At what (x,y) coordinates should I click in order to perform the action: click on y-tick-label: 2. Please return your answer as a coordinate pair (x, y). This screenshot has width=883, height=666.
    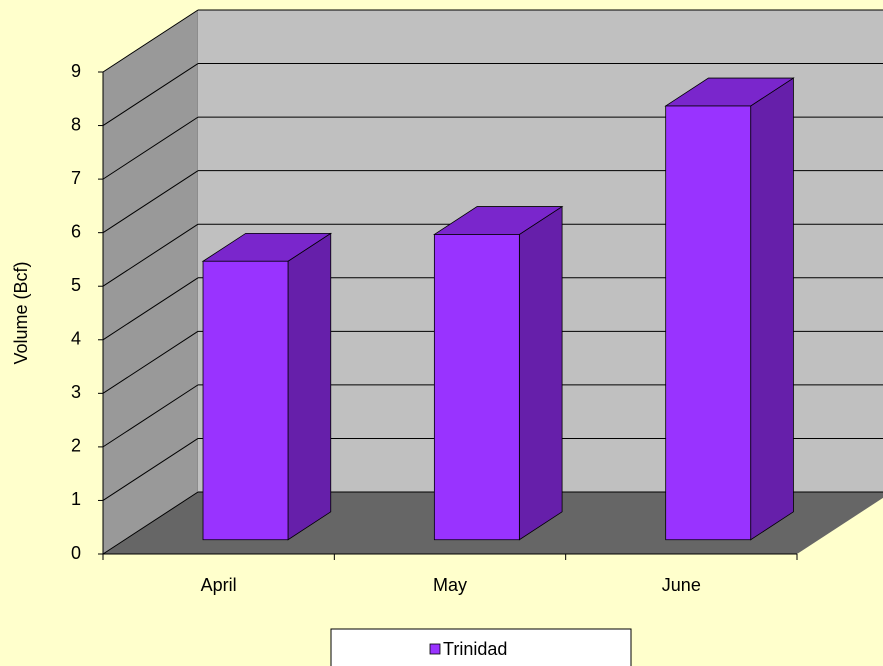
    Looking at the image, I should click on (76, 446).